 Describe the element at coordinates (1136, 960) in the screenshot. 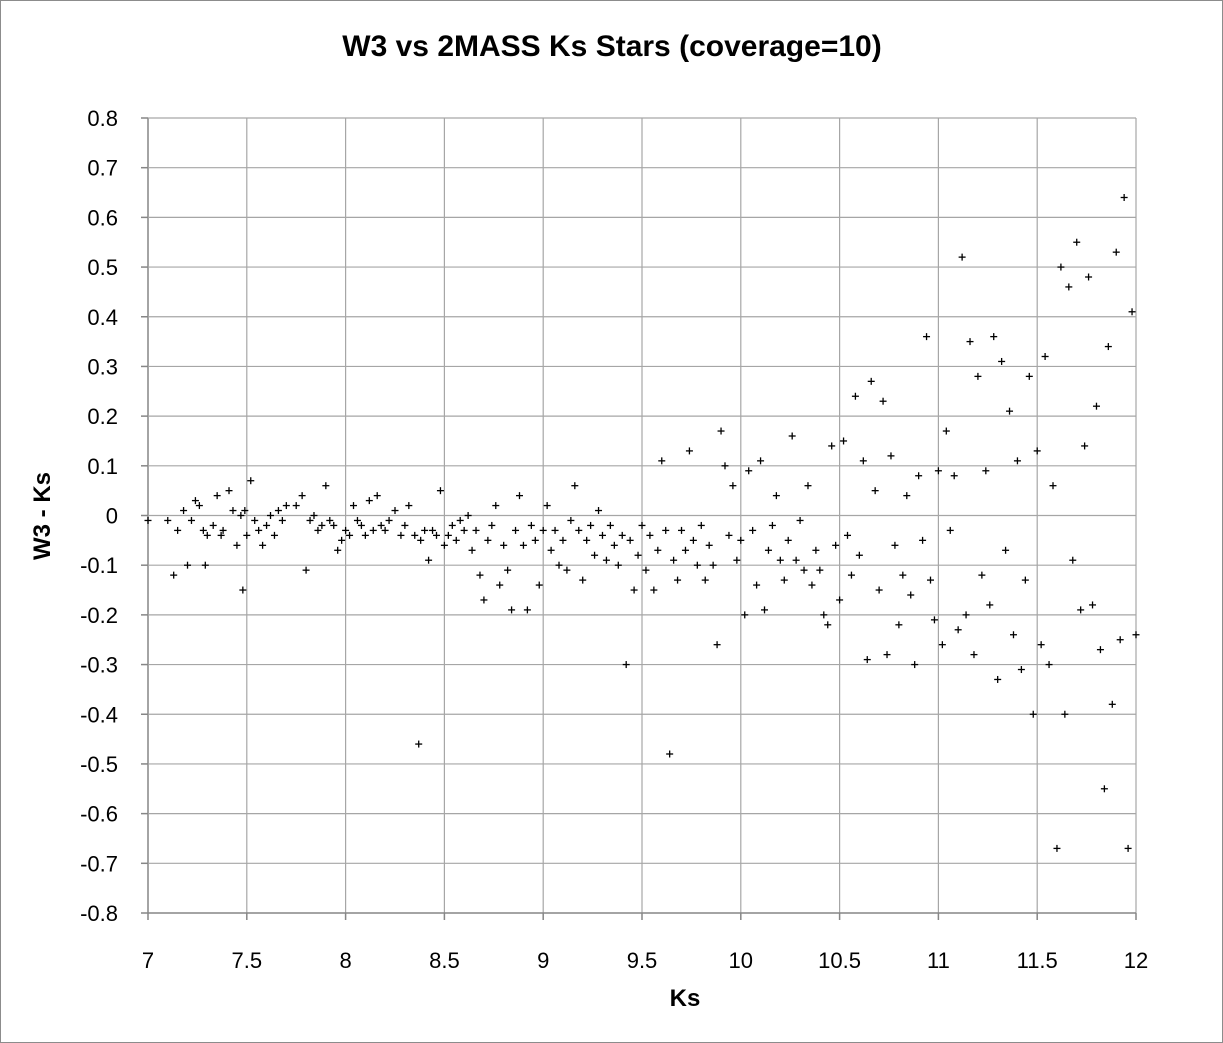

I see `x-tick-label: 12` at that location.